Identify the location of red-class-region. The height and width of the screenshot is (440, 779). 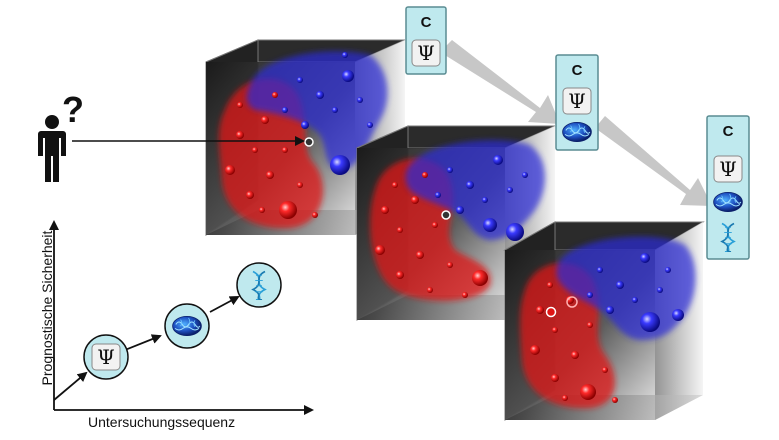
(430, 229).